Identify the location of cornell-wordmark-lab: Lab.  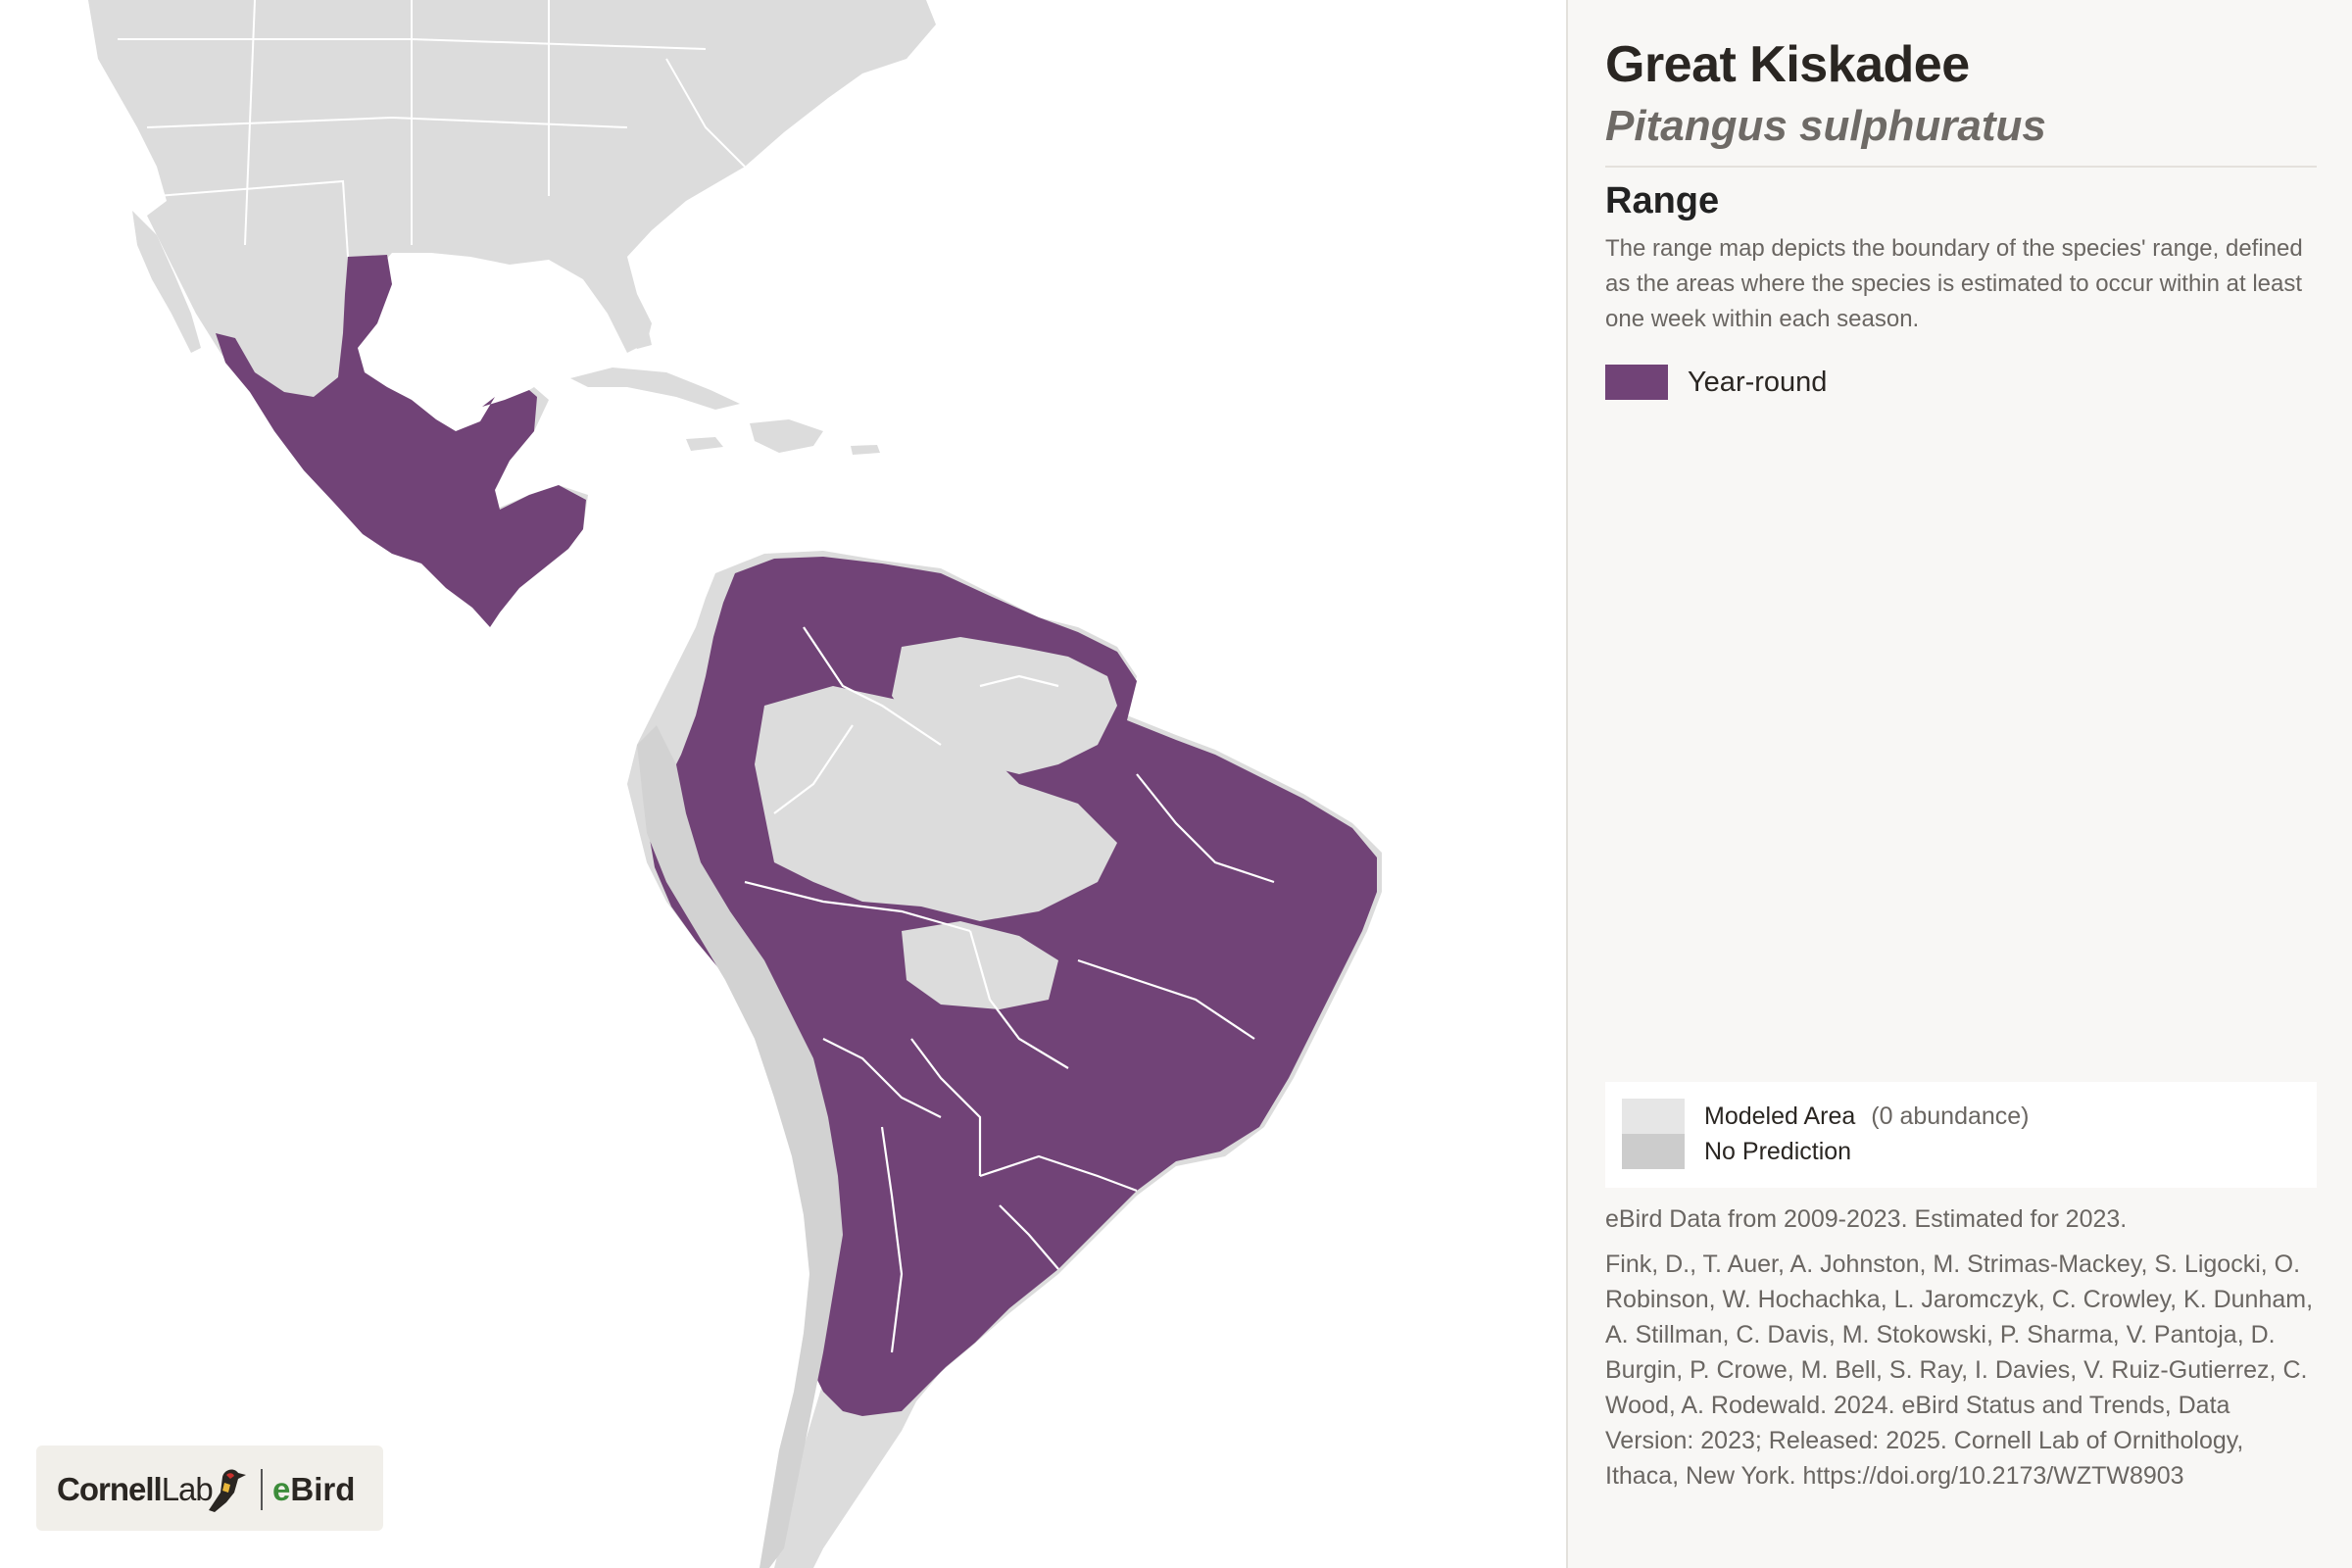
(187, 1489).